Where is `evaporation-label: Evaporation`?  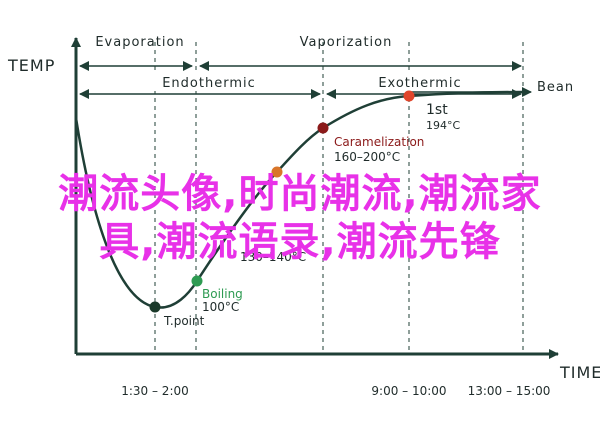 evaporation-label: Evaporation is located at coordinates (139, 42).